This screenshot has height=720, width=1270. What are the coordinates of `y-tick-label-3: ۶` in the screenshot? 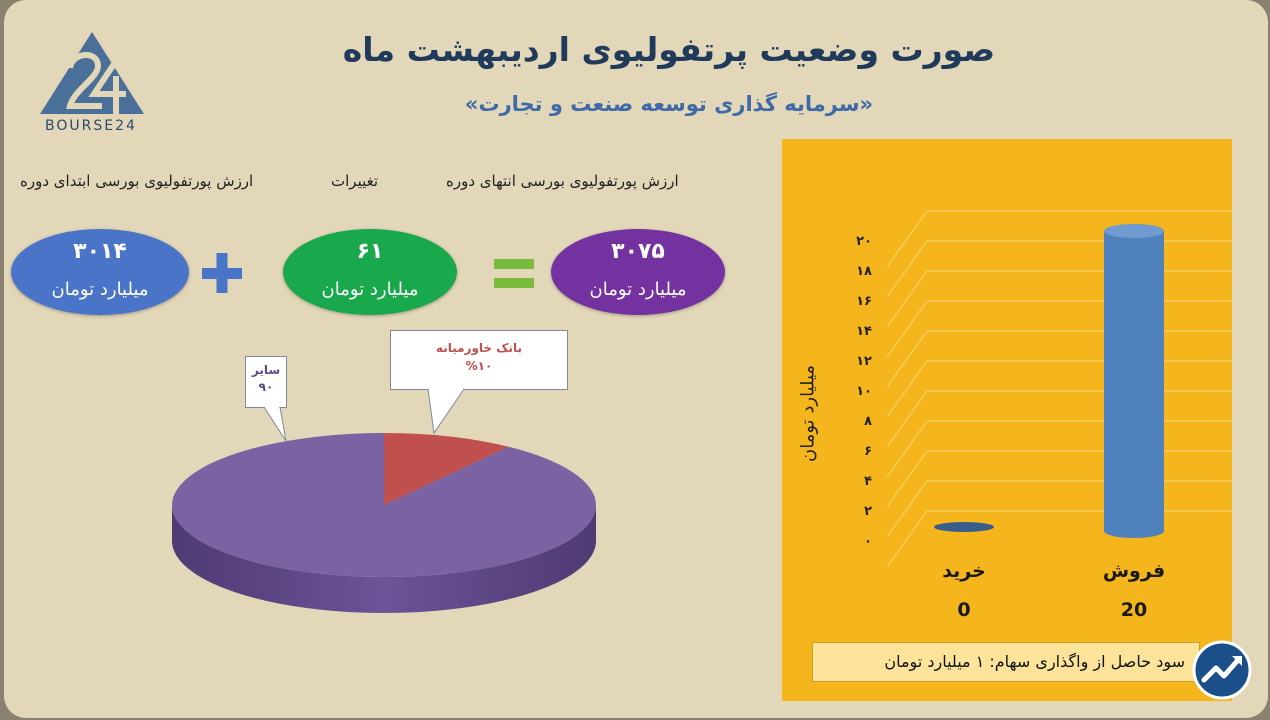 It's located at (868, 451).